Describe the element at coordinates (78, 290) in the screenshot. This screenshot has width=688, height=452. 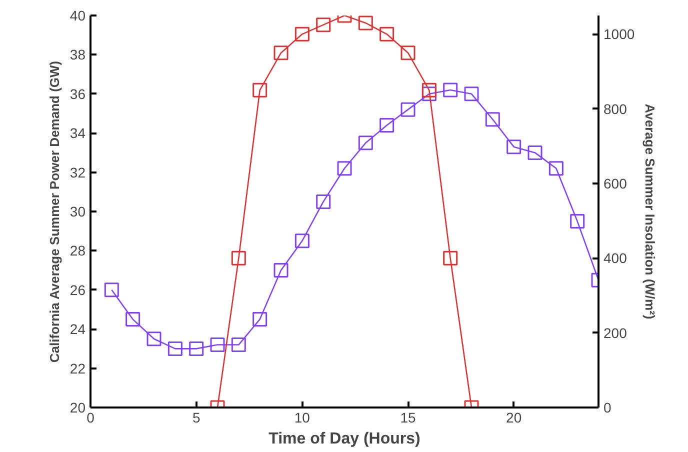
I see `y-tick-label: 26` at that location.